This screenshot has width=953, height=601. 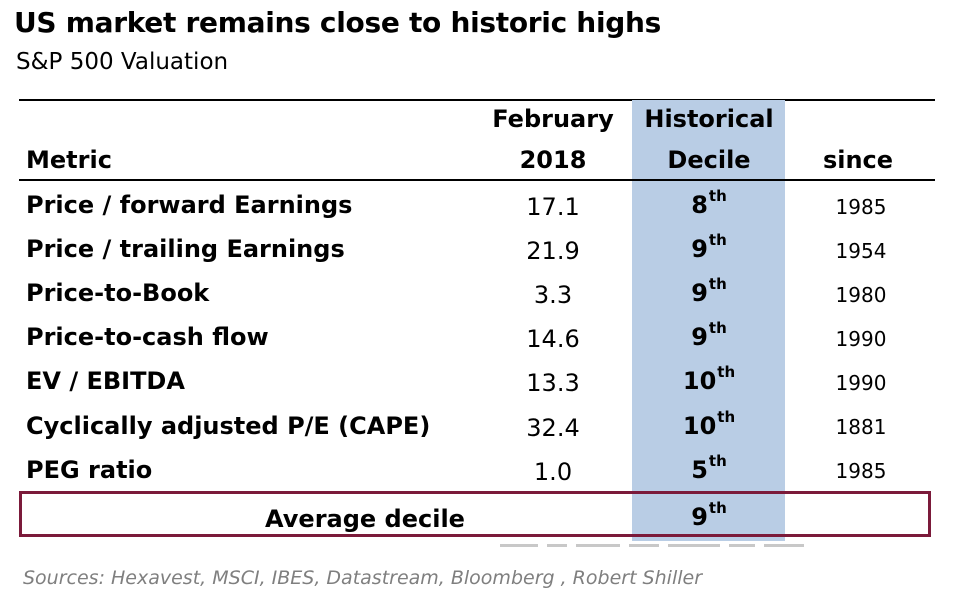 What do you see at coordinates (861, 295) in the screenshot?
I see `row-since: 1980` at bounding box center [861, 295].